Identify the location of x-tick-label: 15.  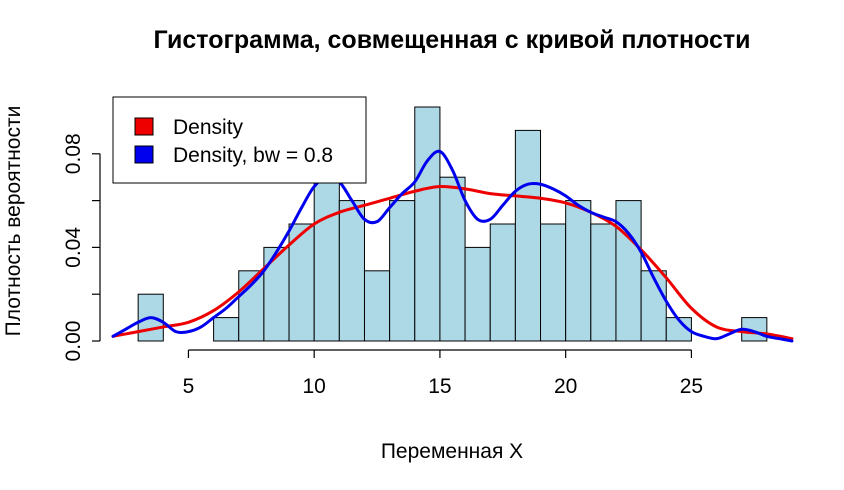
(439, 386).